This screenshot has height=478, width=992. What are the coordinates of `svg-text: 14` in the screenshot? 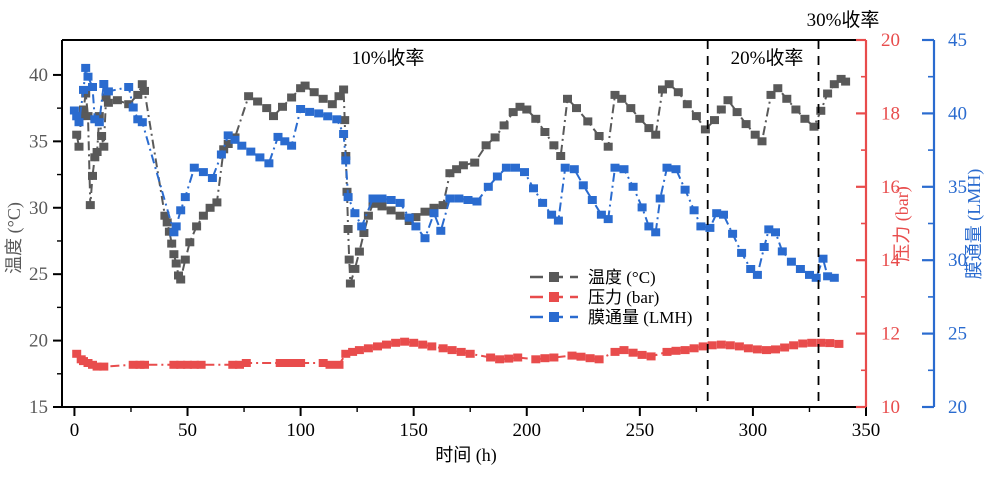 It's located at (891, 260).